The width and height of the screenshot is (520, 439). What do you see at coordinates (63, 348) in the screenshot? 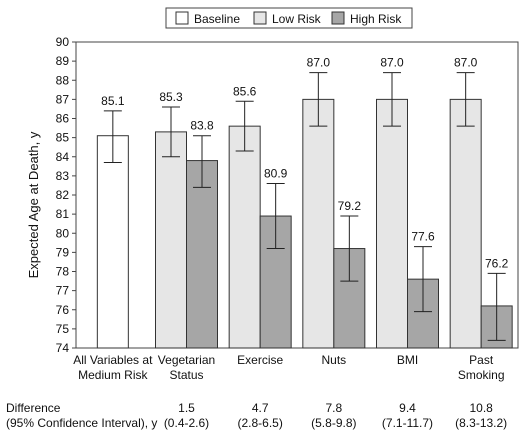
I see `y-tick-label: 74` at bounding box center [63, 348].